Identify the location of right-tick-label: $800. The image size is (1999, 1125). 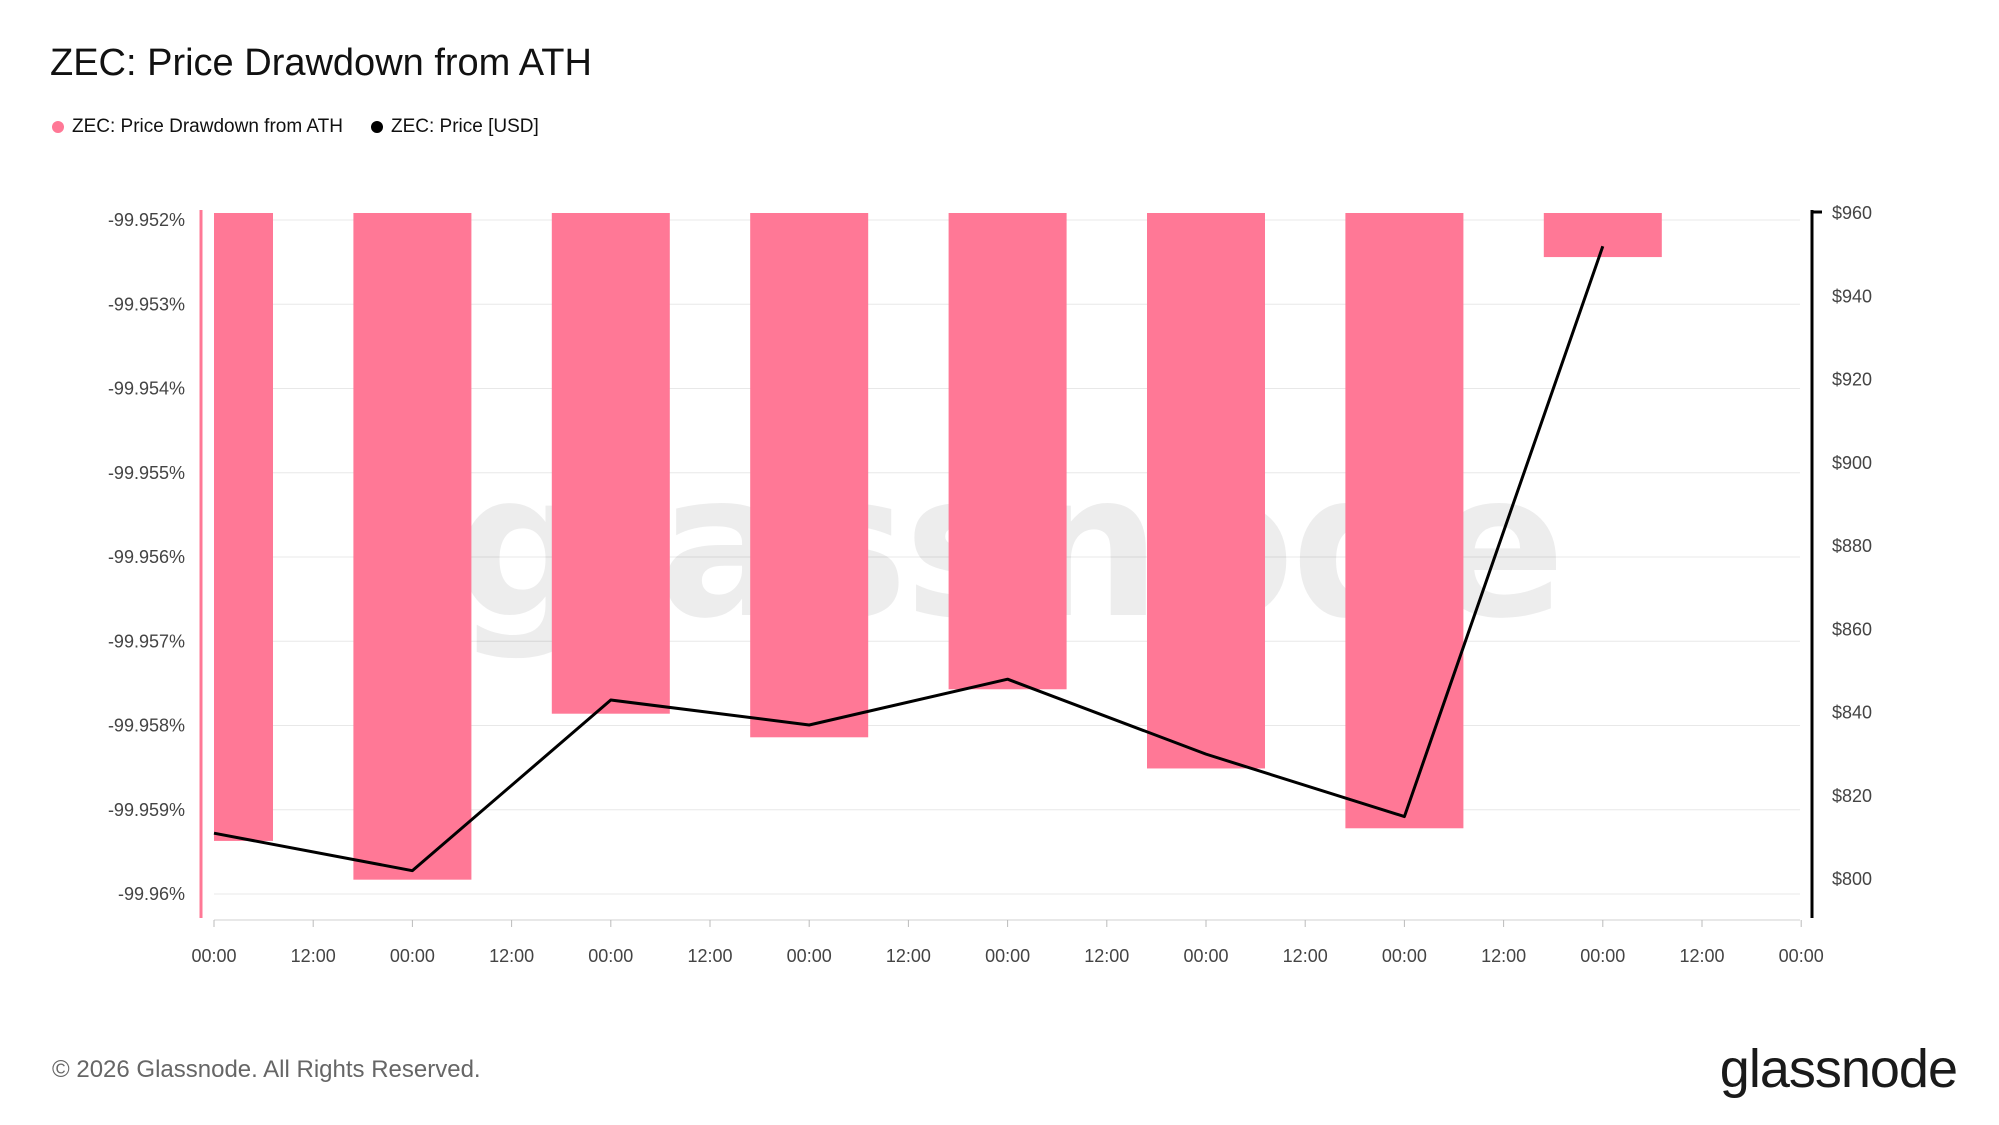
(1852, 879).